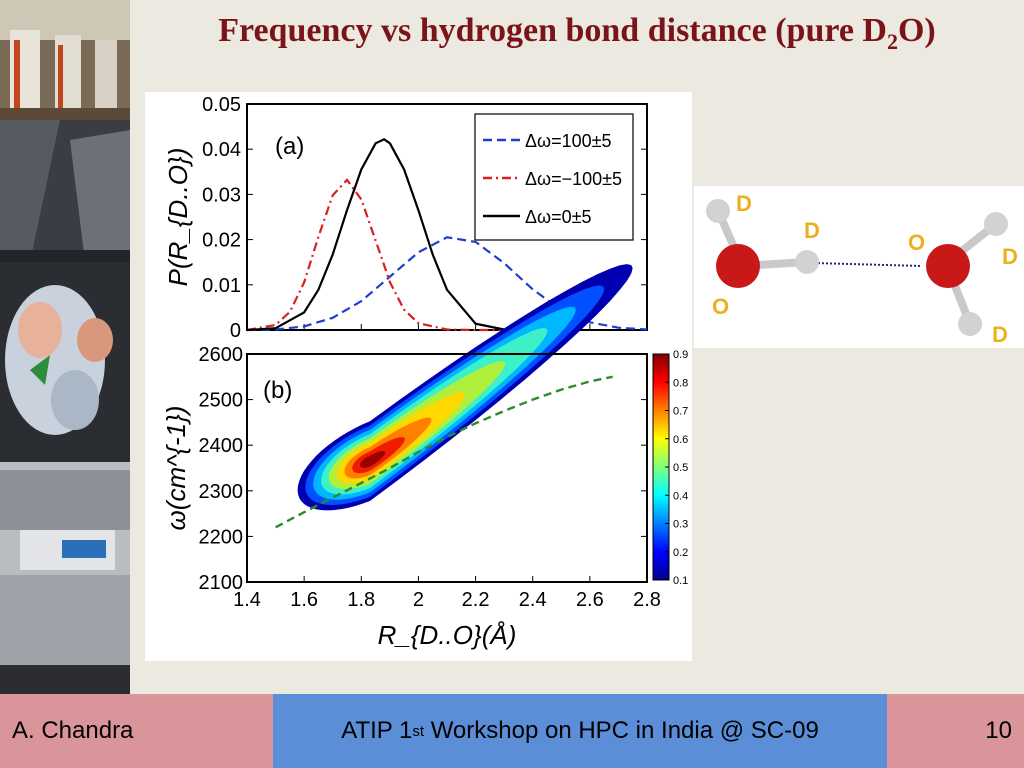 The width and height of the screenshot is (1024, 768). Describe the element at coordinates (418, 731) in the screenshot. I see `footer-event-sup: st` at that location.